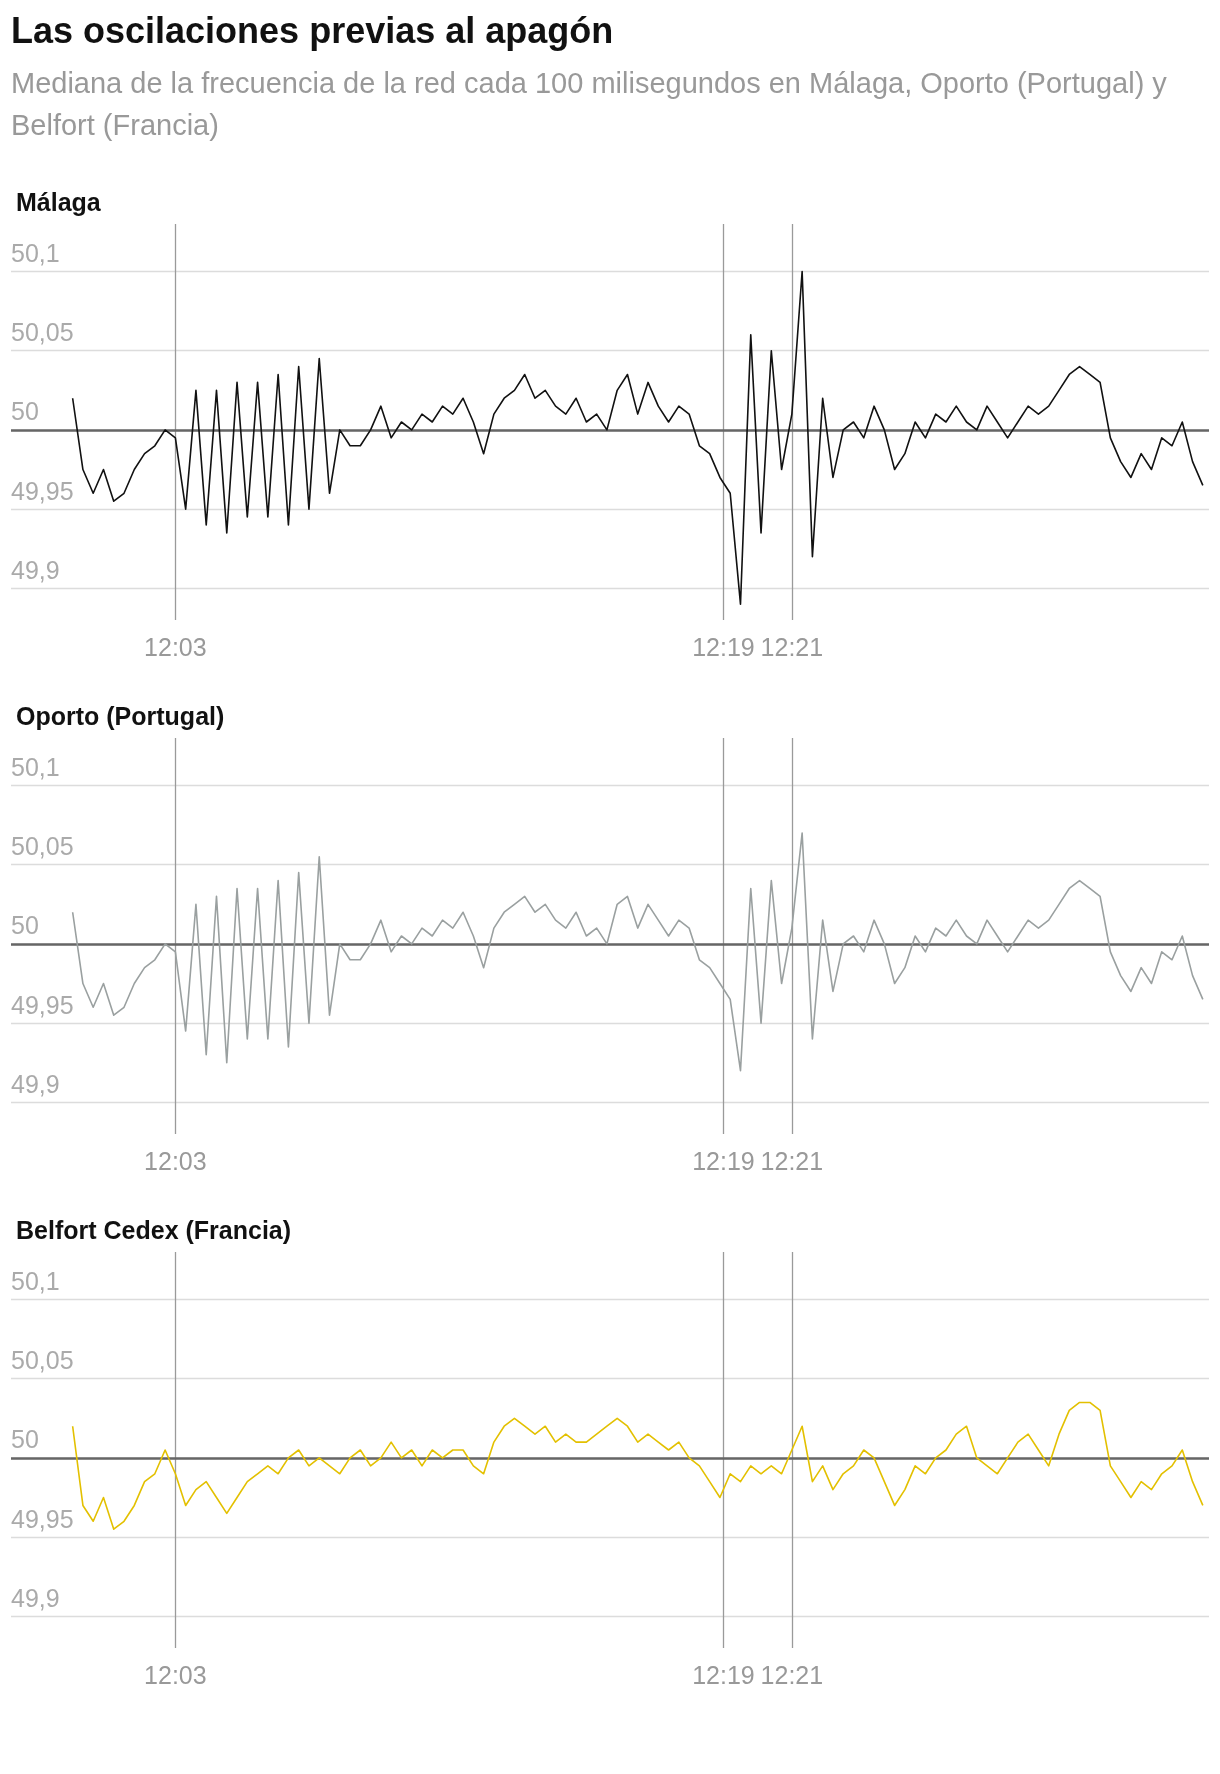 The height and width of the screenshot is (1774, 1220). What do you see at coordinates (120, 715) in the screenshot?
I see `chart-title: Oporto (Portugal)` at bounding box center [120, 715].